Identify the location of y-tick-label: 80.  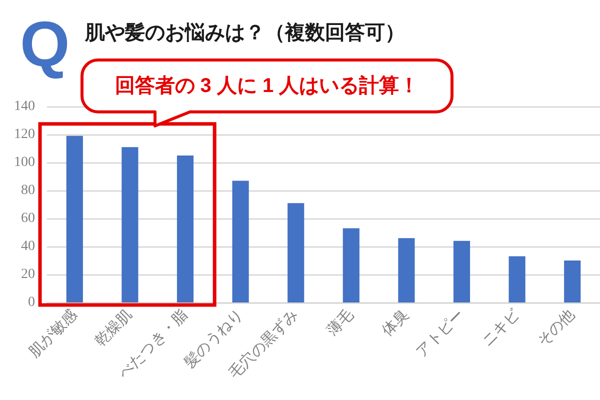
(28, 190).